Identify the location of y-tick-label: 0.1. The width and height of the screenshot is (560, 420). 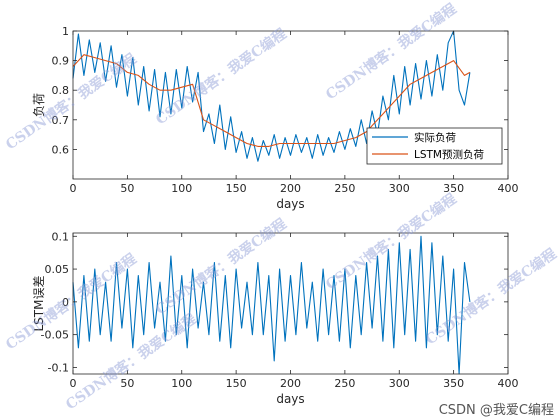
(61, 236).